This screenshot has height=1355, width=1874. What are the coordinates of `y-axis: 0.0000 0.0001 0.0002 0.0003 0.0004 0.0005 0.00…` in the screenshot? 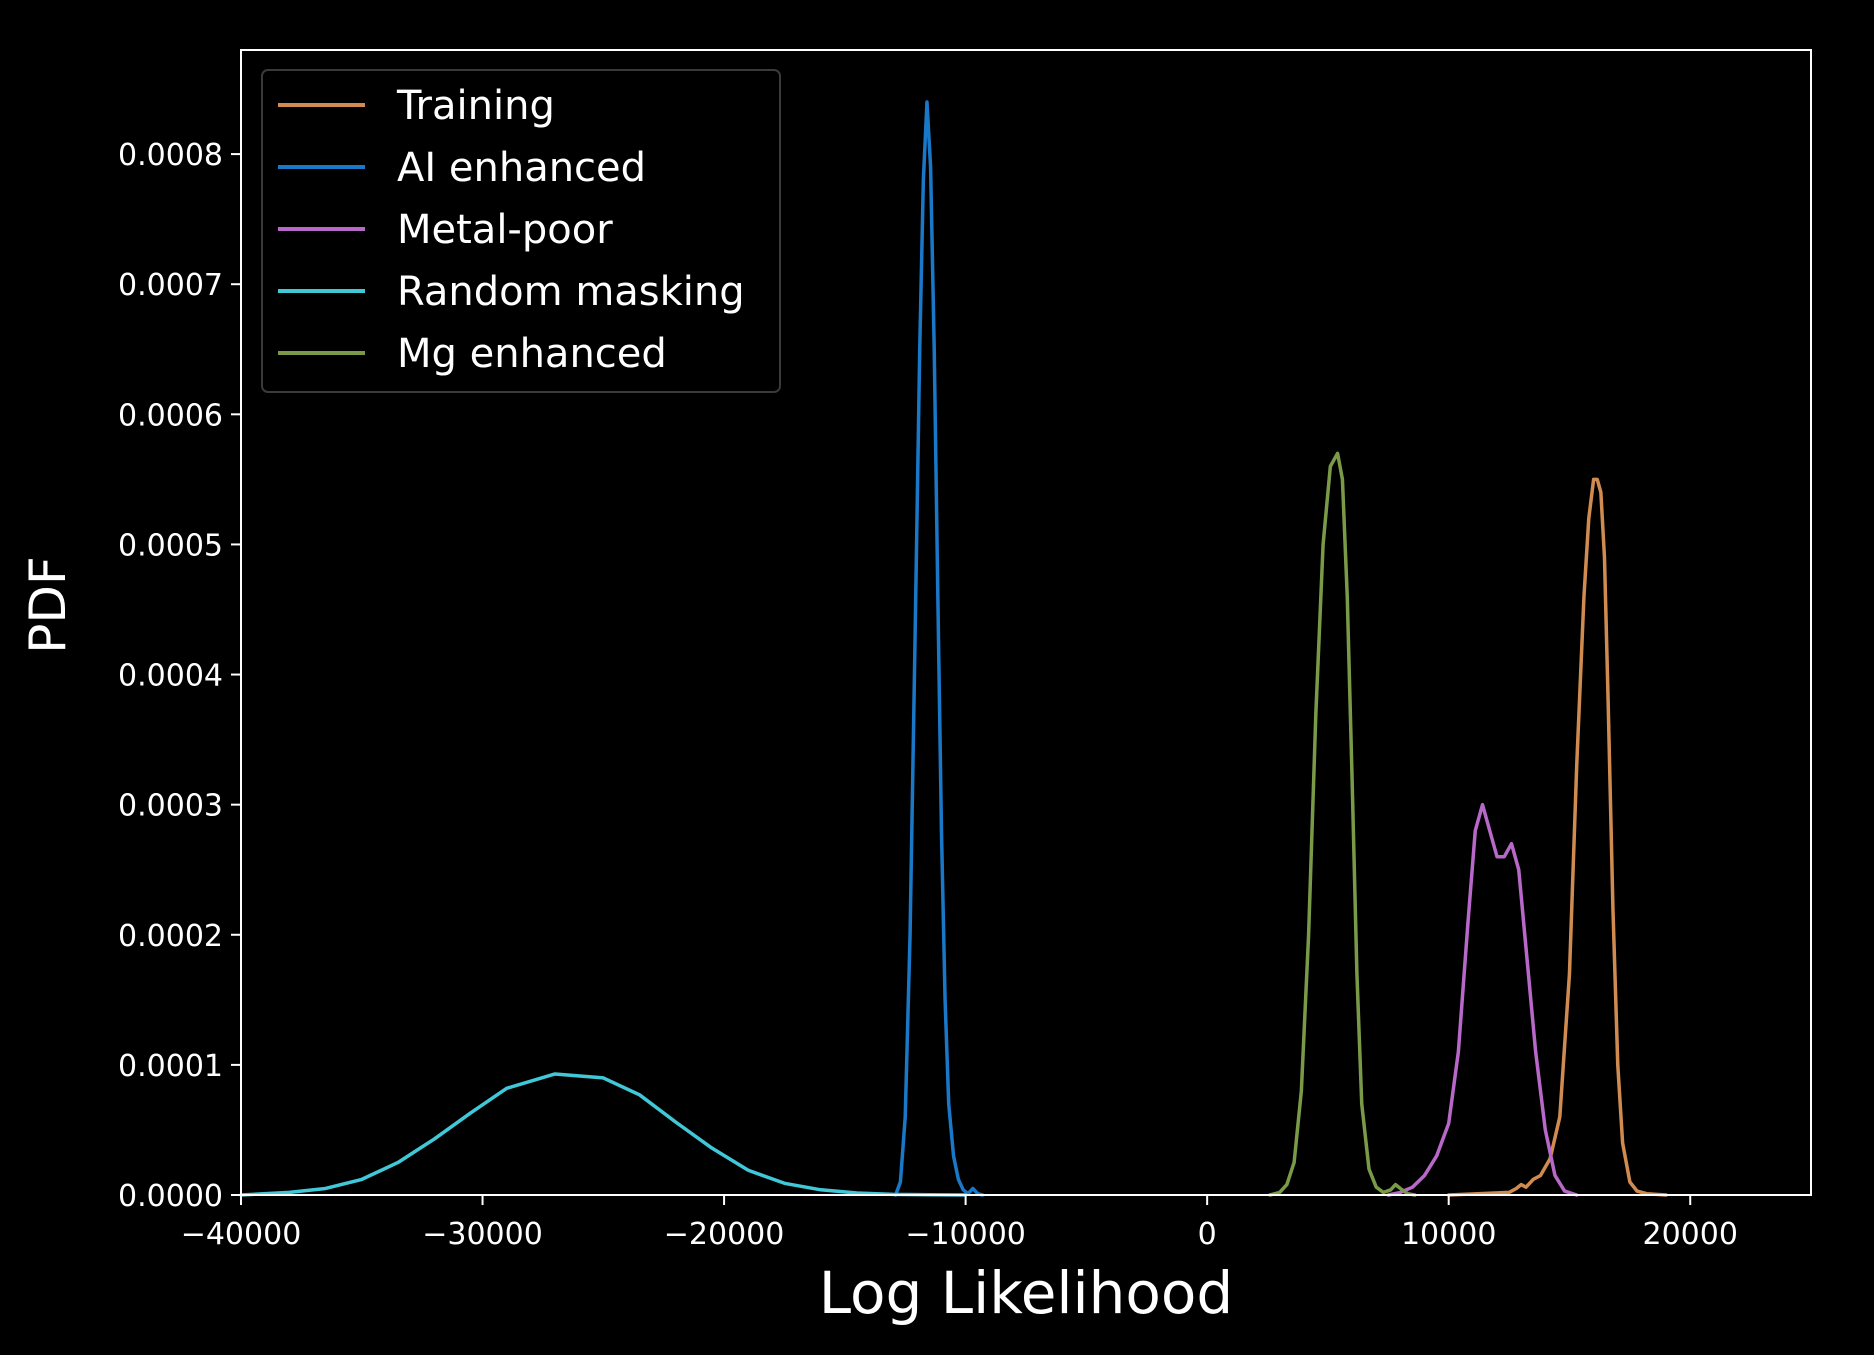 It's located at (179, 676).